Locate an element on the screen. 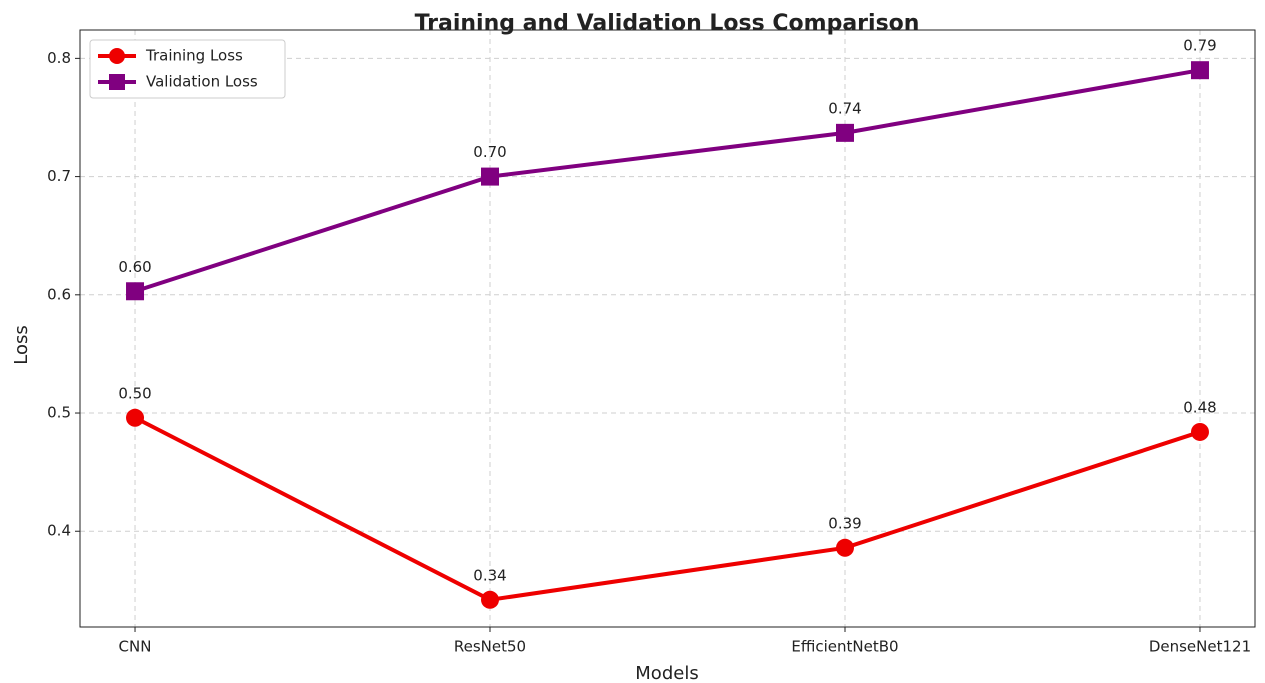 The image size is (1265, 683). x-tick-label: EfficientNetB0 is located at coordinates (844, 647).